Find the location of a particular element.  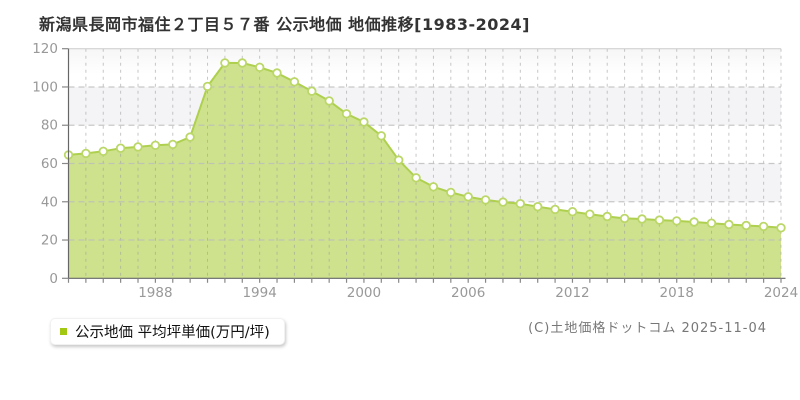

data-point-1986 is located at coordinates (120, 148).